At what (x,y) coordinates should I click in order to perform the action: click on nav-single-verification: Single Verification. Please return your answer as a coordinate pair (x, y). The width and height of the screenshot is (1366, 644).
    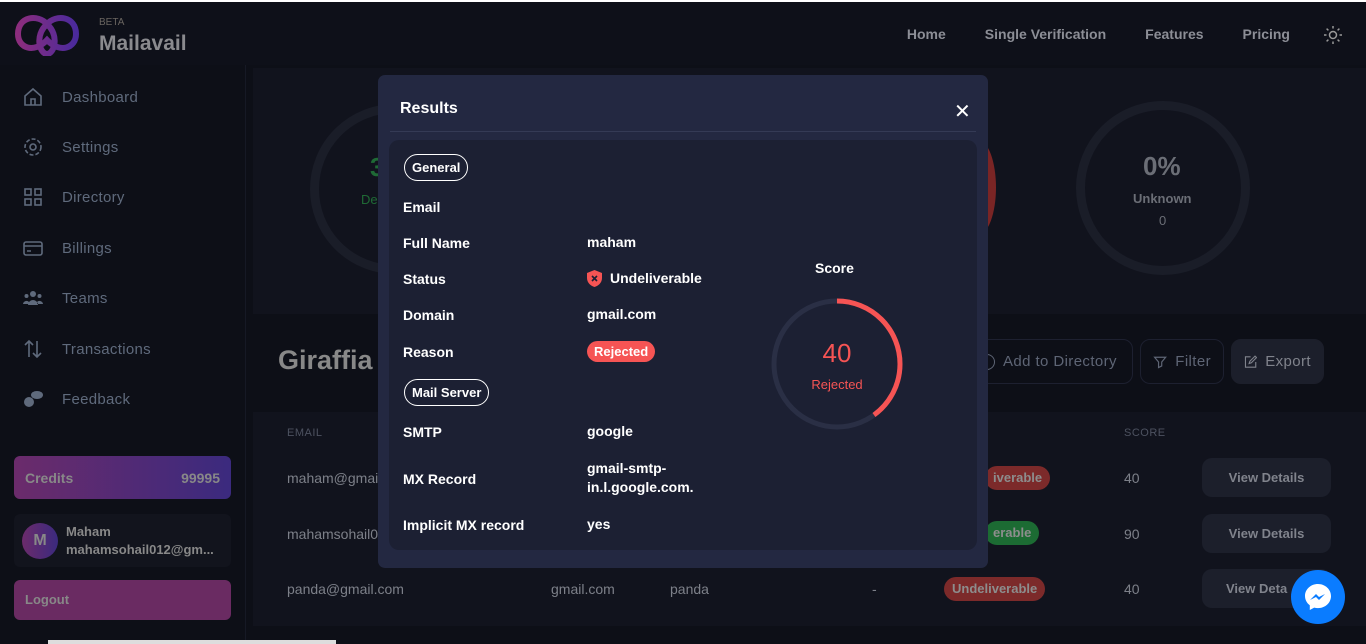
    Looking at the image, I should click on (1045, 34).